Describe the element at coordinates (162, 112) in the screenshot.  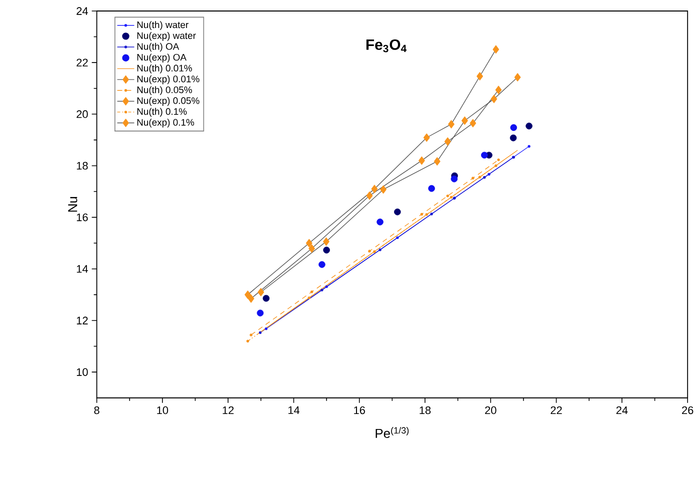
I see `legend-label: Nu(th) 0.1%` at that location.